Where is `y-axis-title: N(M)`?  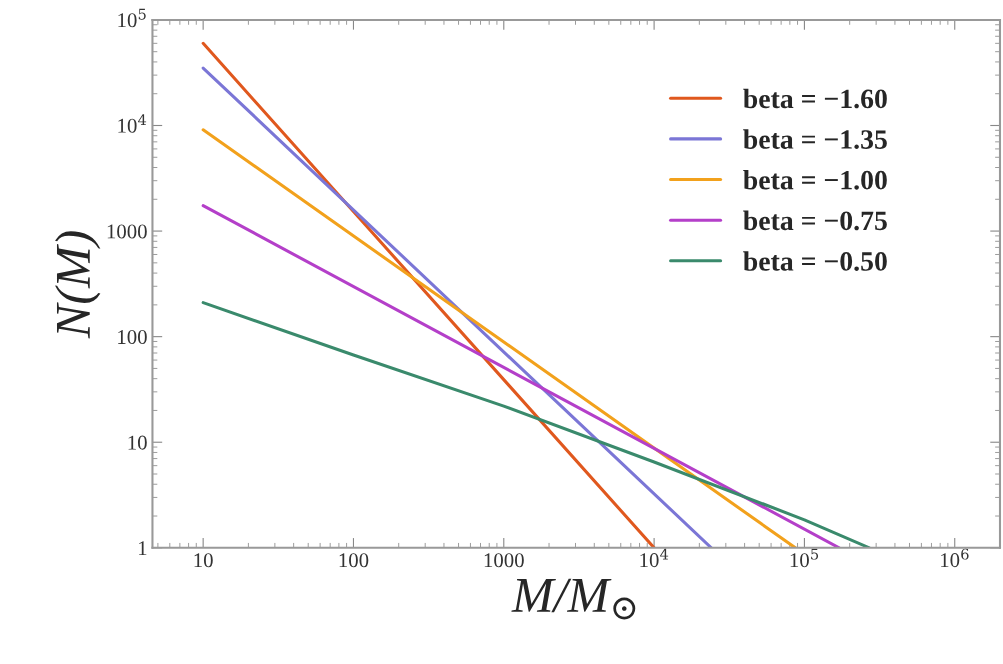 y-axis-title: N(M) is located at coordinates (78, 285).